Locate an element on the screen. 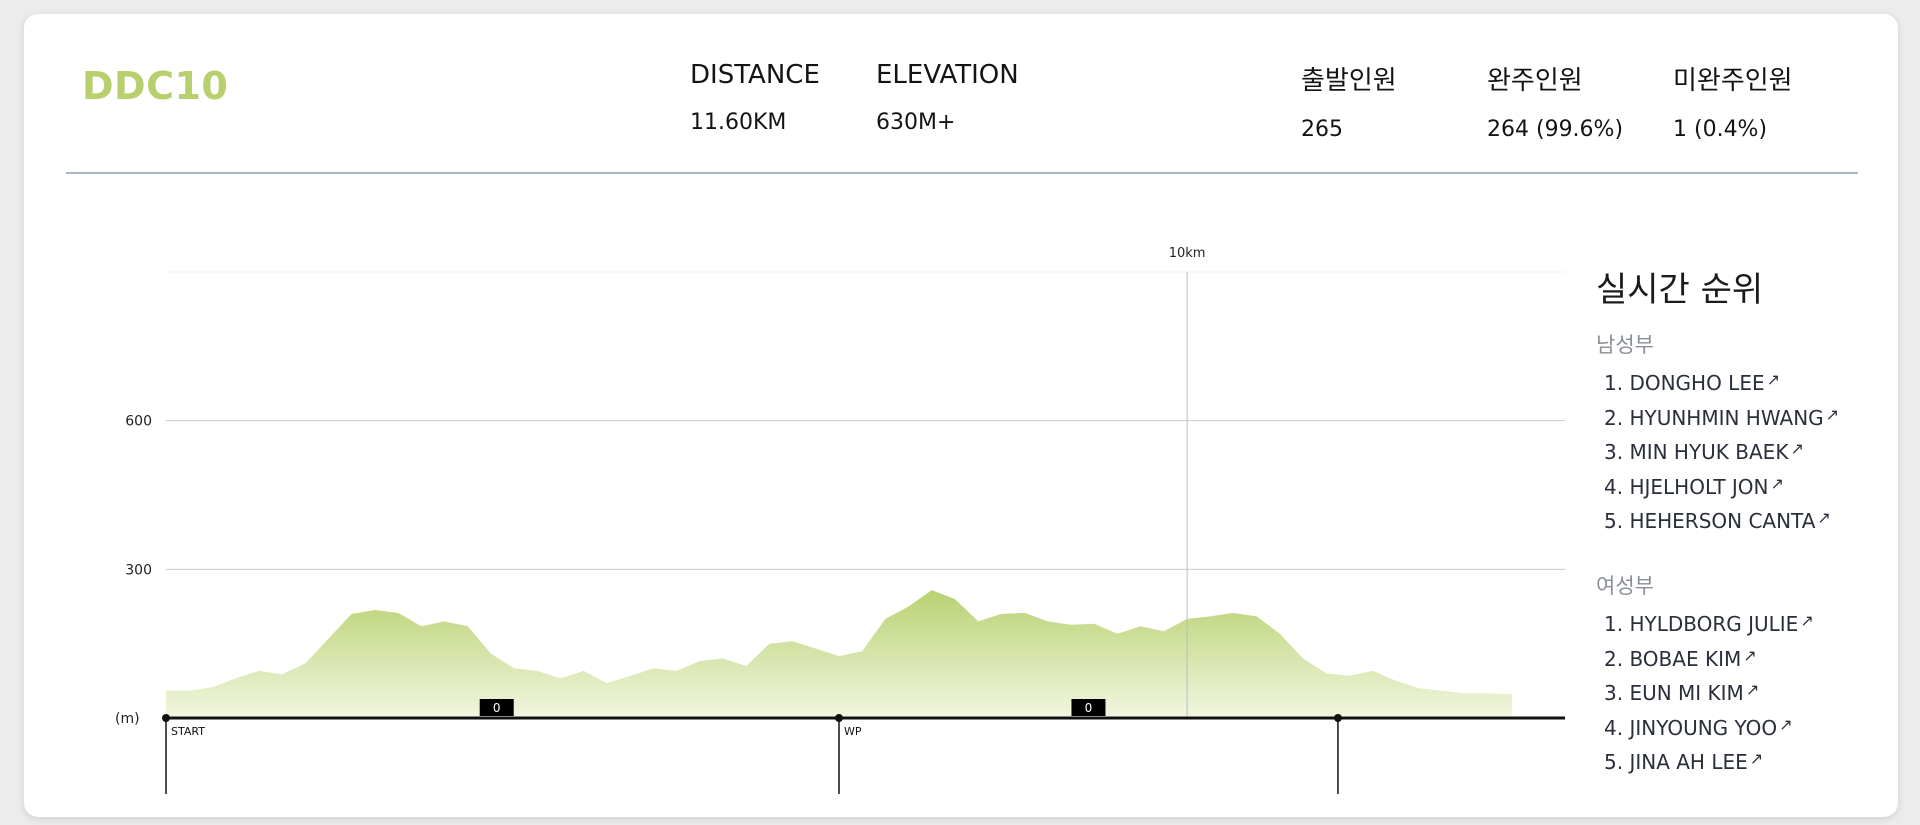 The height and width of the screenshot is (825, 1920). ranking-item: 4. JINYOUNG YOO ↗ is located at coordinates (1760, 729).